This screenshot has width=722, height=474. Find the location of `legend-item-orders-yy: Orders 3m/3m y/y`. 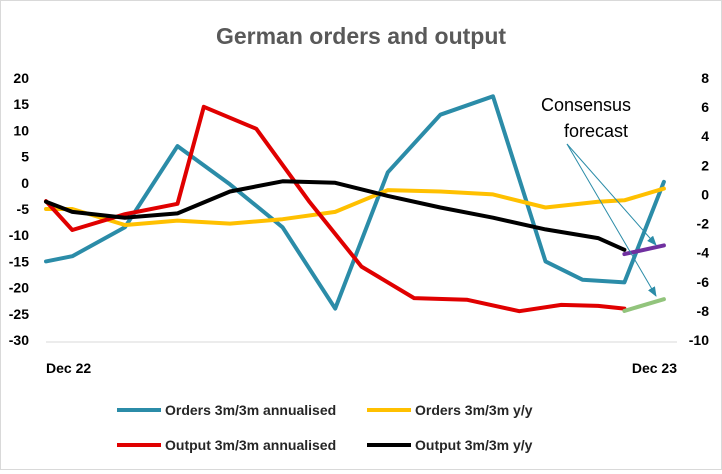

legend-item-orders-yy: Orders 3m/3m y/y is located at coordinates (450, 410).